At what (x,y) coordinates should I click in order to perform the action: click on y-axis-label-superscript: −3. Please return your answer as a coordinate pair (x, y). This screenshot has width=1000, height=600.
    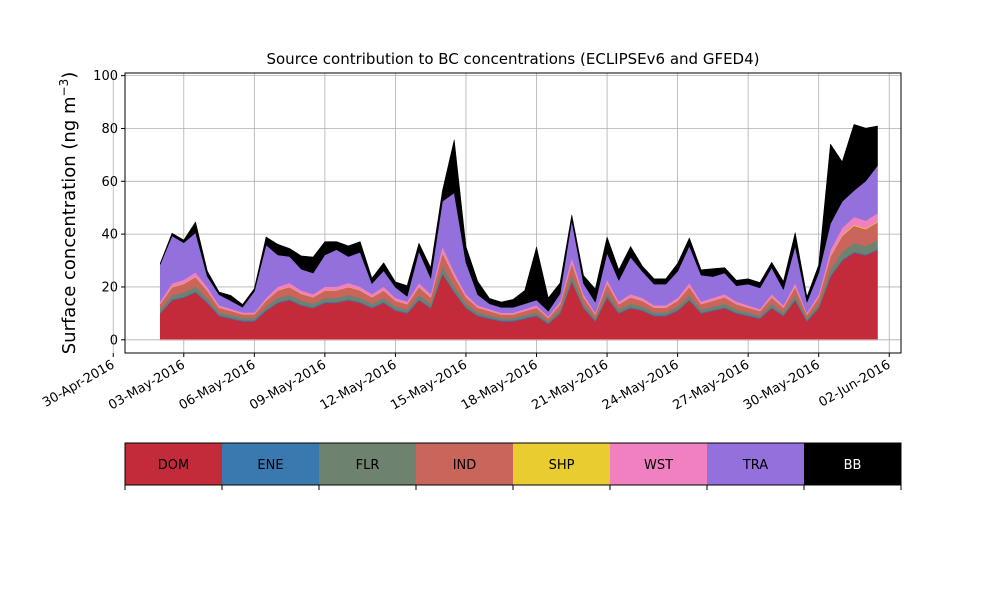
    Looking at the image, I should click on (64, 88).